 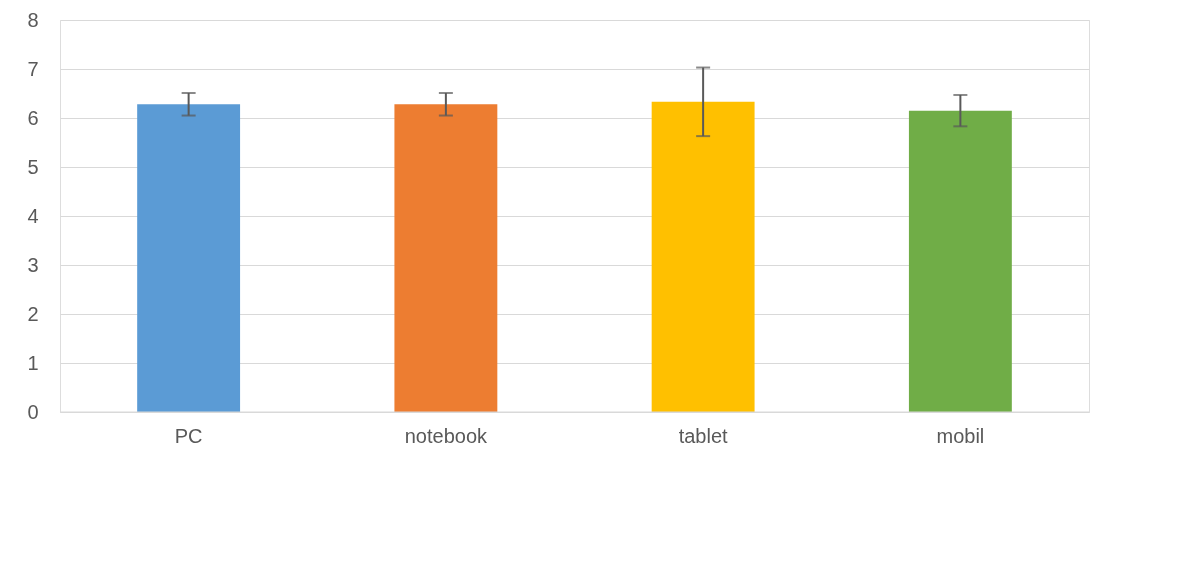 I want to click on y-tick-label: 3, so click(x=33, y=264).